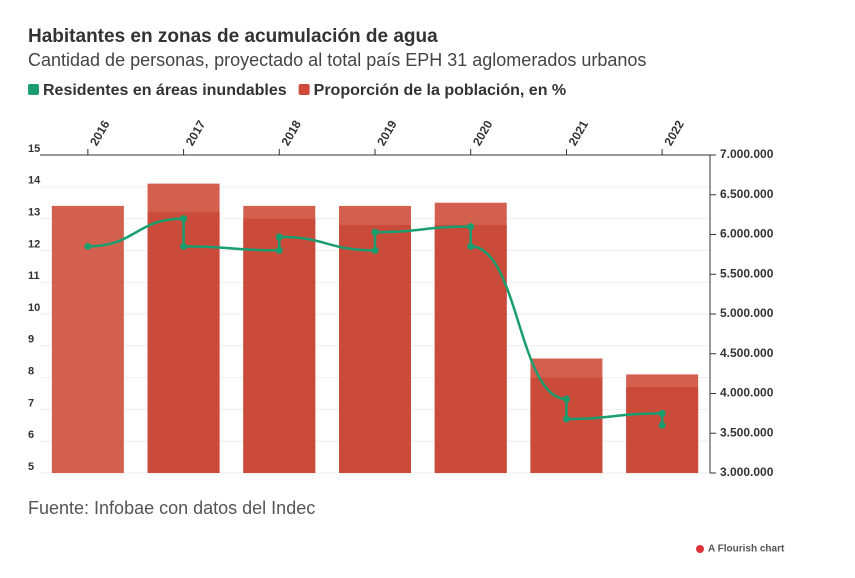  Describe the element at coordinates (171, 508) in the screenshot. I see `source: Fuente: Infobae con datos del Indec` at that location.